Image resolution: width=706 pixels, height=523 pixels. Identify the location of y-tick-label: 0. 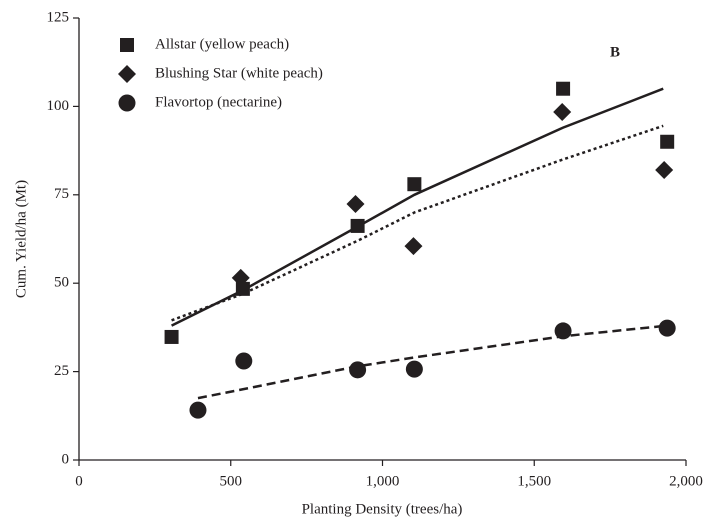
(66, 459).